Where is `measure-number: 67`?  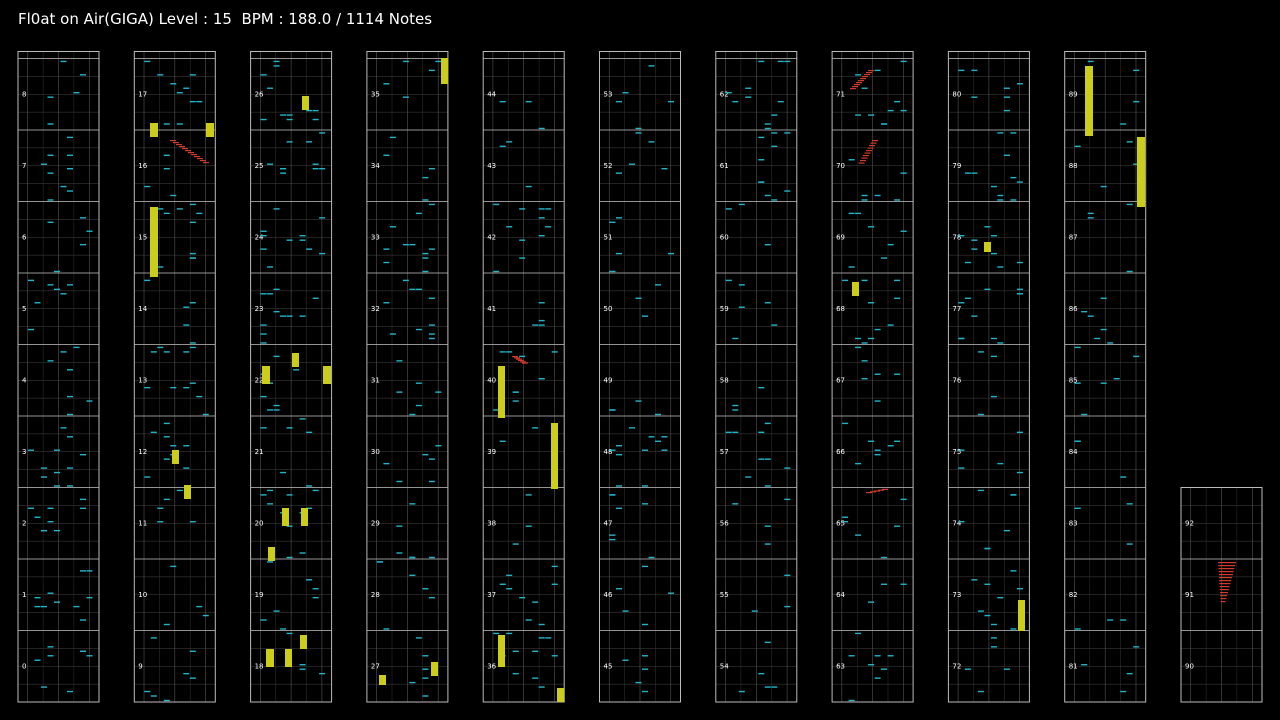
measure-number: 67 is located at coordinates (840, 380).